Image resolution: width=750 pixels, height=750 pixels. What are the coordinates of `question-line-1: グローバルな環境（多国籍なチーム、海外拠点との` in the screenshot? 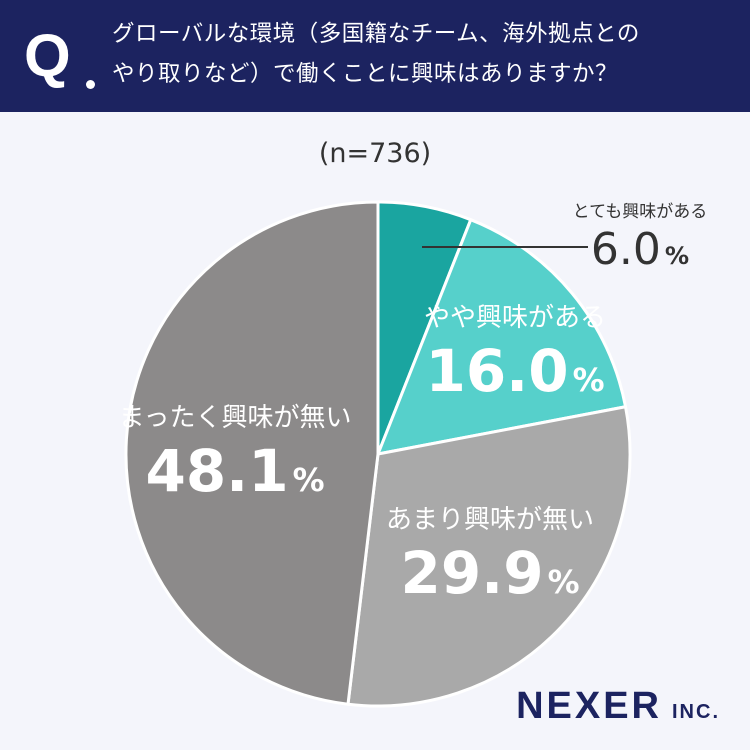 It's located at (376, 34).